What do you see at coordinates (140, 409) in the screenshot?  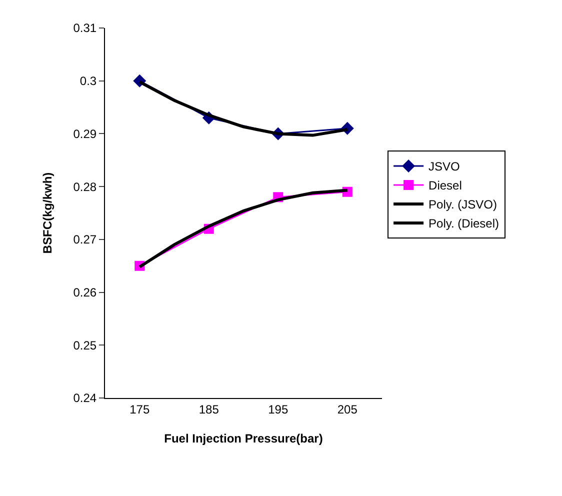 I see `x-tick-label: 175` at bounding box center [140, 409].